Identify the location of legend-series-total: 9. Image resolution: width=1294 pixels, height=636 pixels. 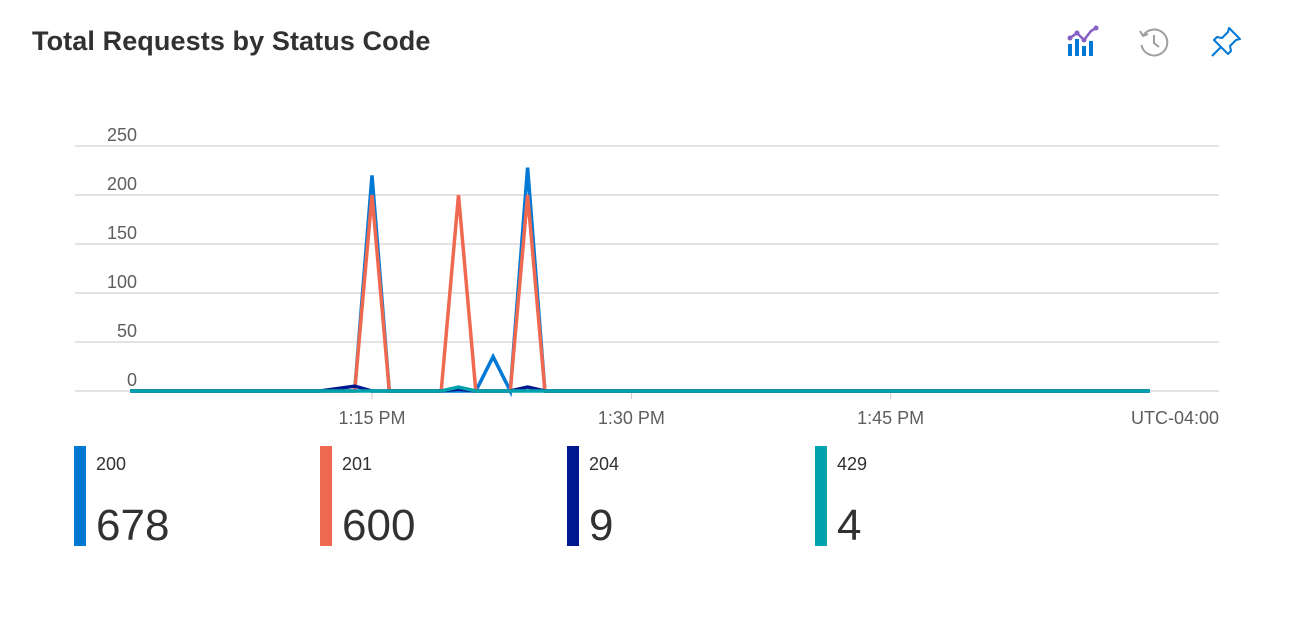
(601, 525).